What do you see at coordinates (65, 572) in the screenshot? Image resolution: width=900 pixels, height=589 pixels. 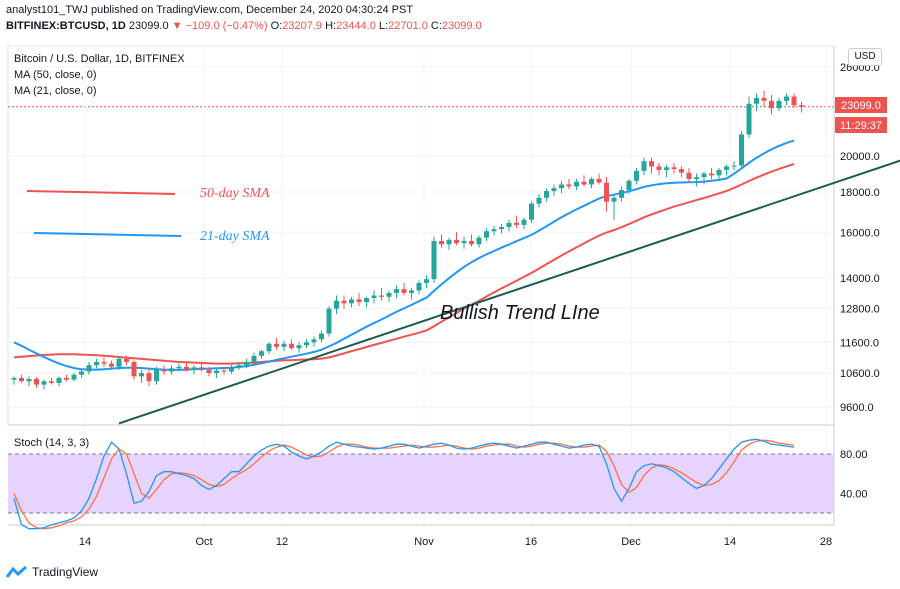 I see `tradingview-brand: TradingView` at bounding box center [65, 572].